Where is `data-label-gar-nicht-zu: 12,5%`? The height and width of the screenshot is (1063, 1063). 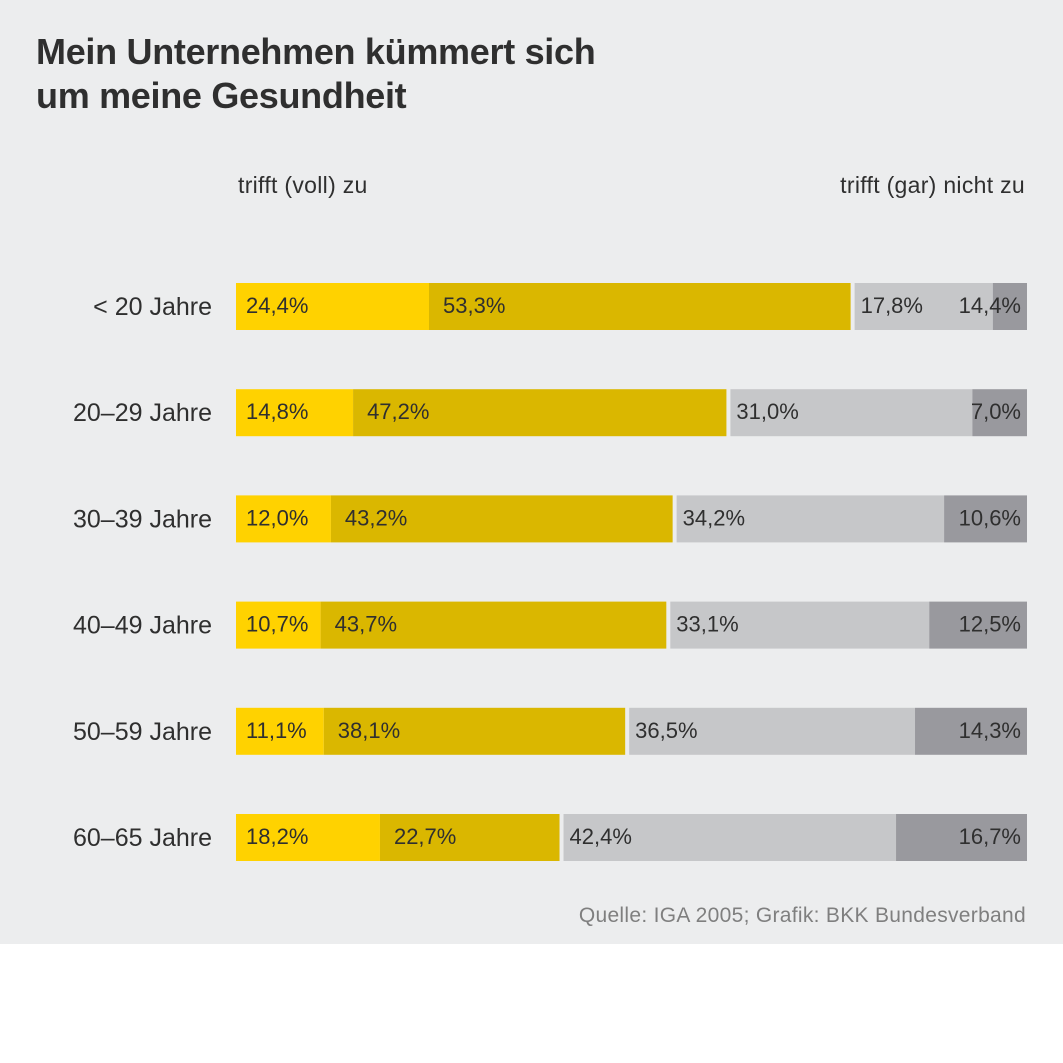
data-label-gar-nicht-zu: 12,5% is located at coordinates (990, 624).